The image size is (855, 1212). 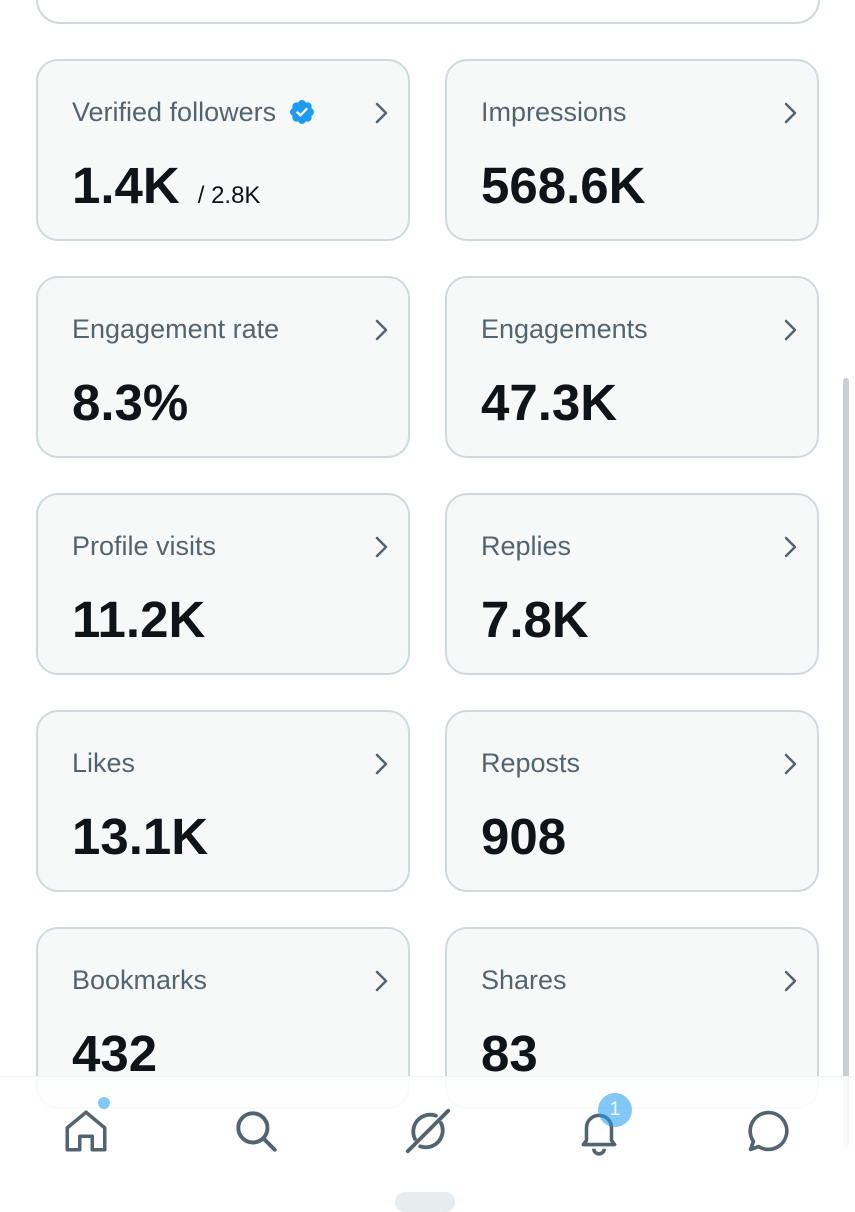 I want to click on scrollbar, so click(x=846, y=763).